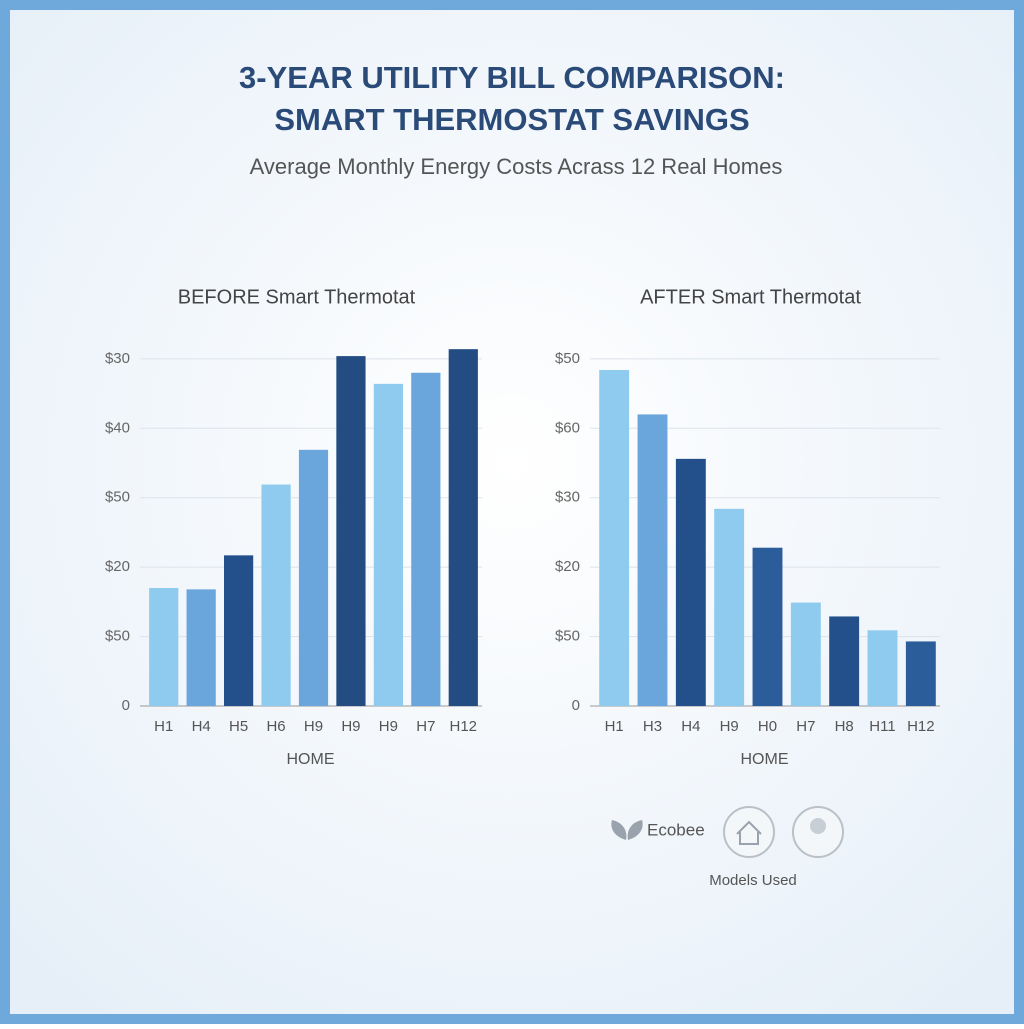 This screenshot has width=1024, height=1029. I want to click on y-tick-label: $60, so click(567, 427).